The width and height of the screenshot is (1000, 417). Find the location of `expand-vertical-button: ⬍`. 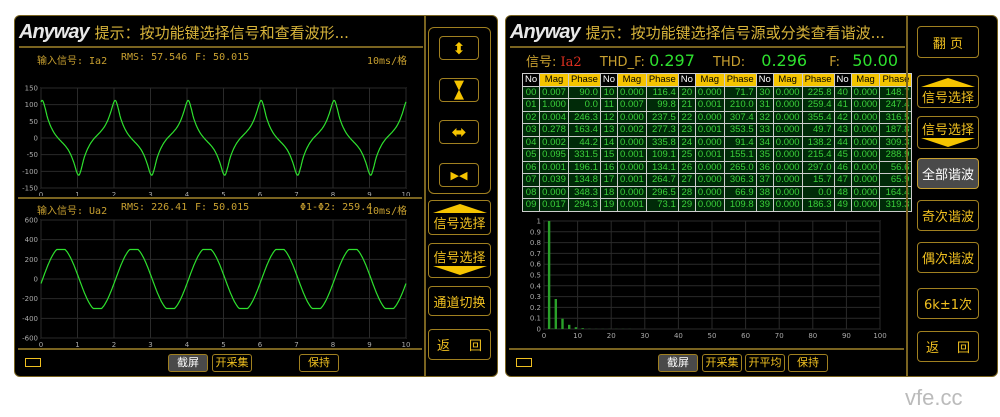

expand-vertical-button: ⬍ is located at coordinates (459, 48).